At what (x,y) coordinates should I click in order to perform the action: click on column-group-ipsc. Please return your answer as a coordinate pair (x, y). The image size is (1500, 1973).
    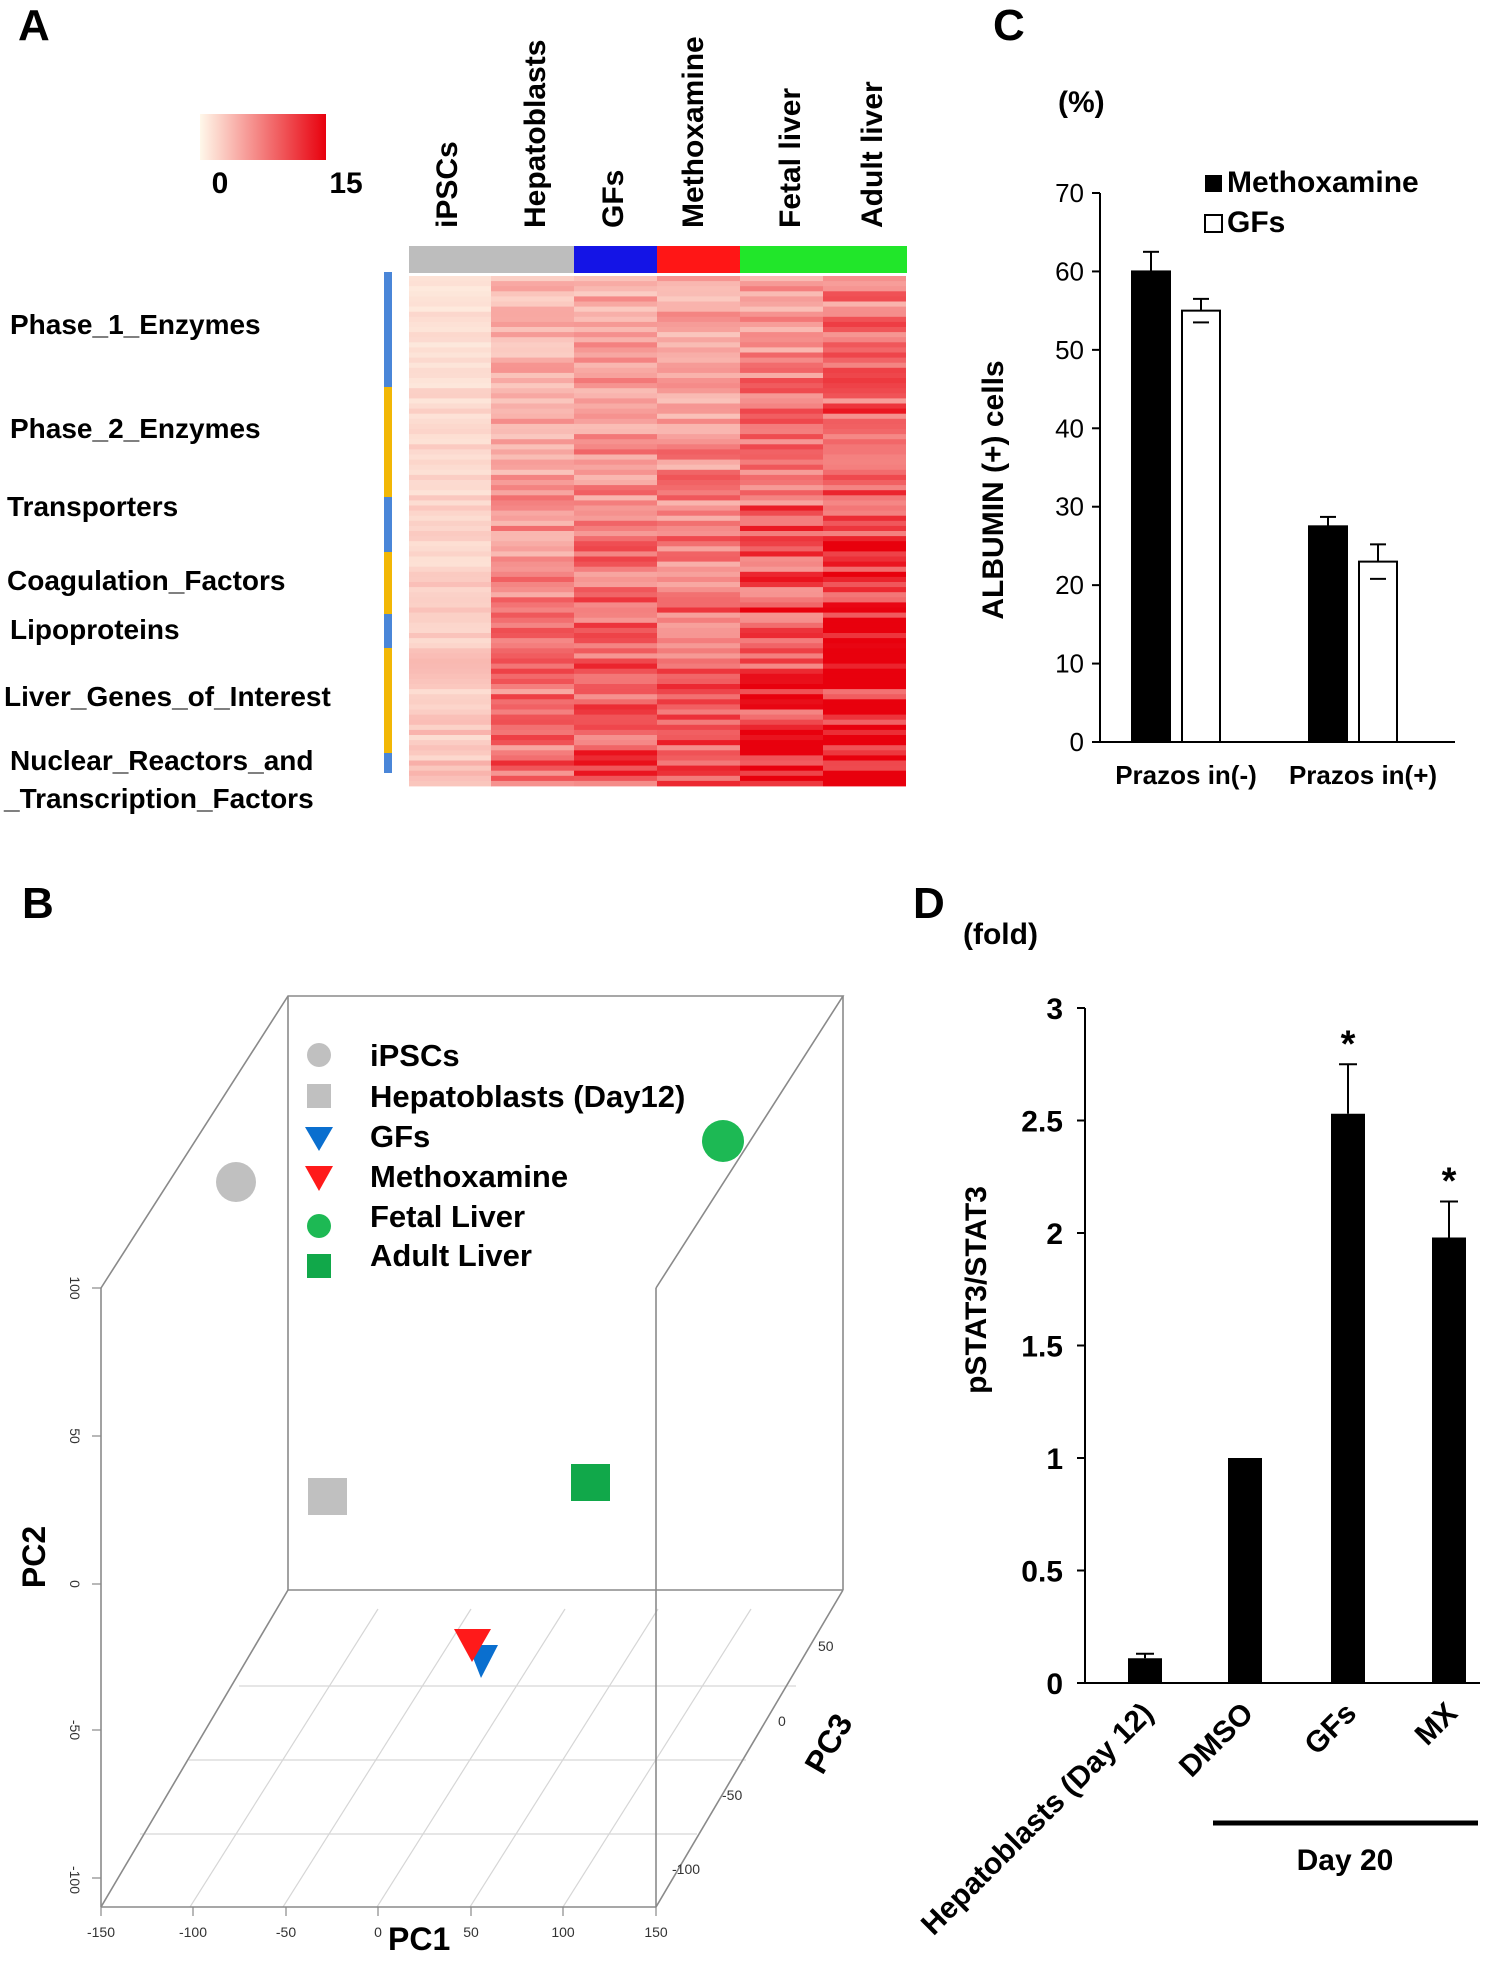
    Looking at the image, I should click on (491, 259).